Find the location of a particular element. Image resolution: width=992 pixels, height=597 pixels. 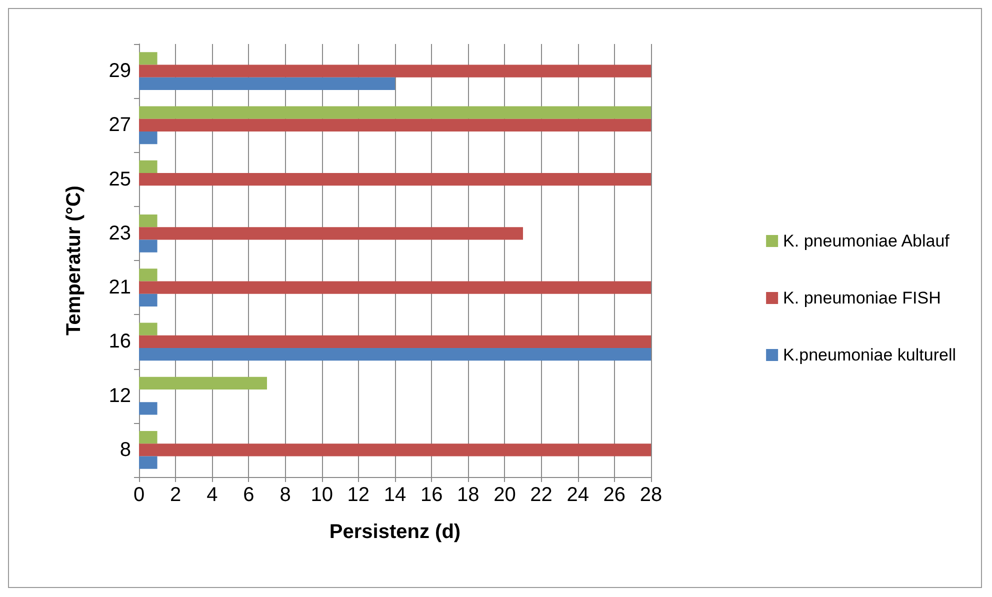

x-tick-label: 16 is located at coordinates (431, 495).